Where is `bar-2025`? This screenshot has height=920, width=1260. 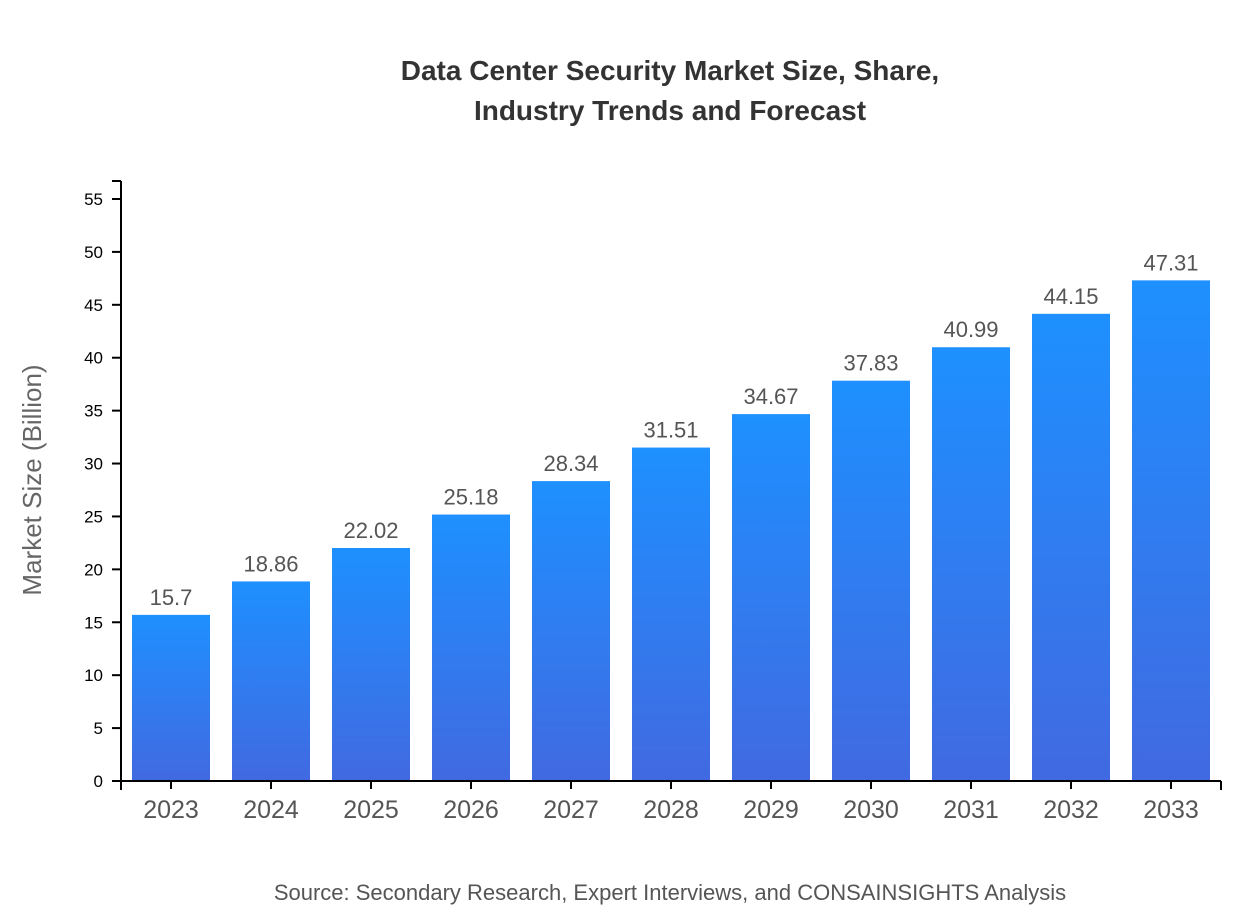 bar-2025 is located at coordinates (371, 664).